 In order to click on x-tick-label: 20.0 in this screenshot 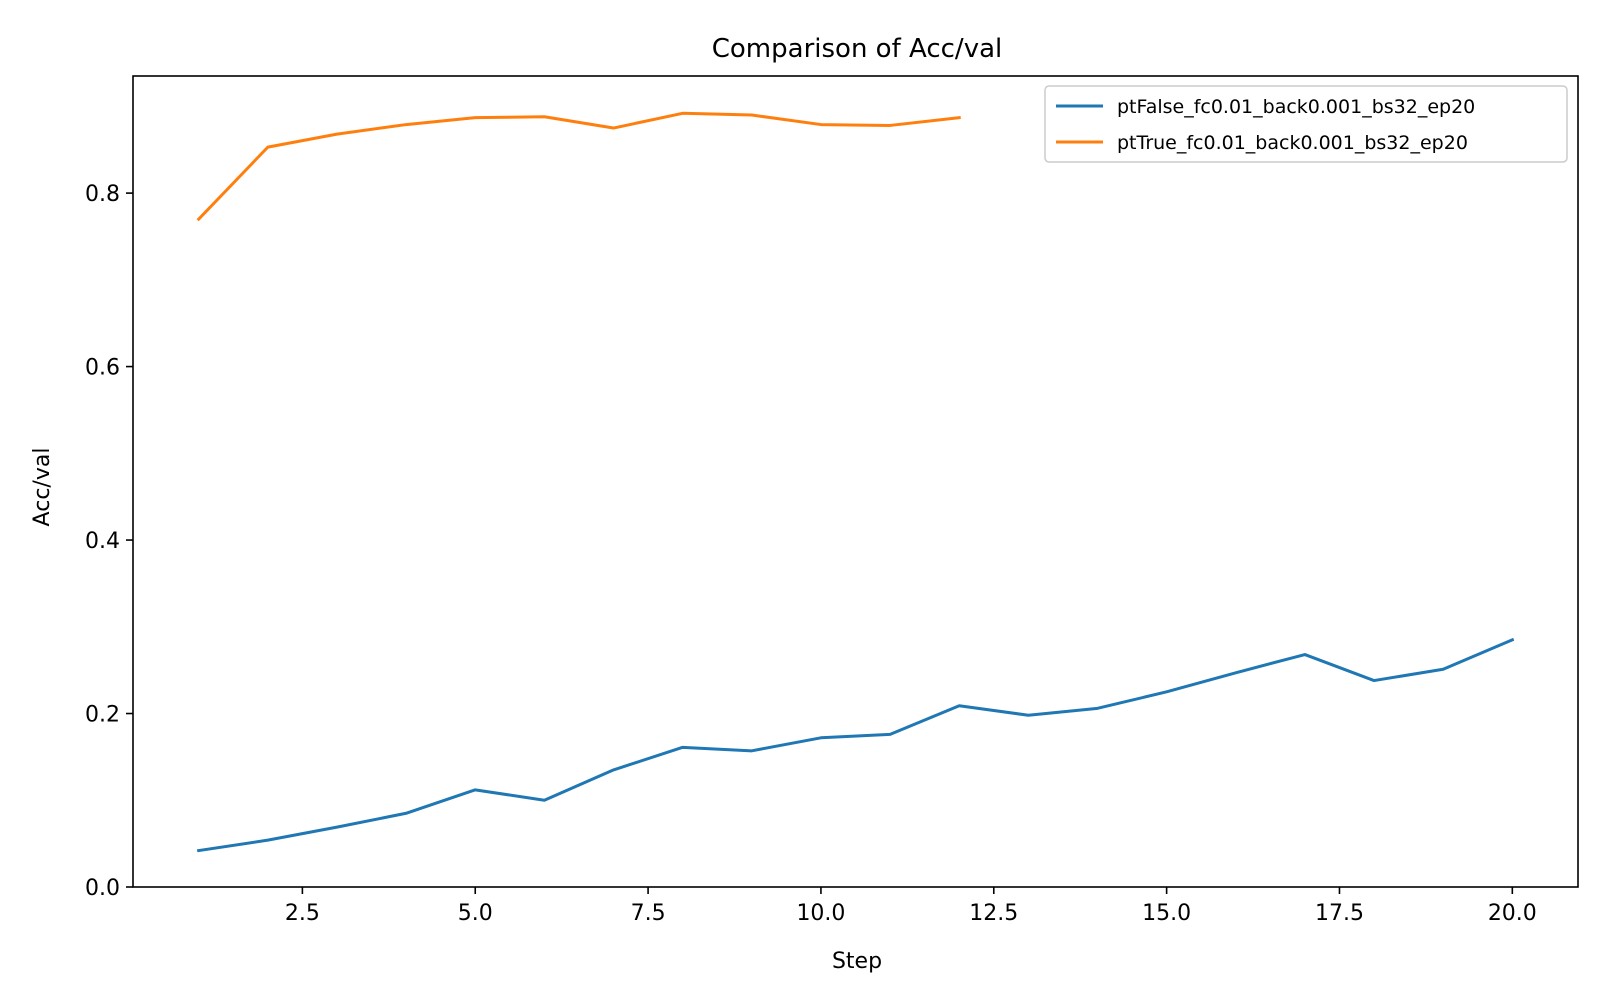, I will do `click(1512, 913)`.